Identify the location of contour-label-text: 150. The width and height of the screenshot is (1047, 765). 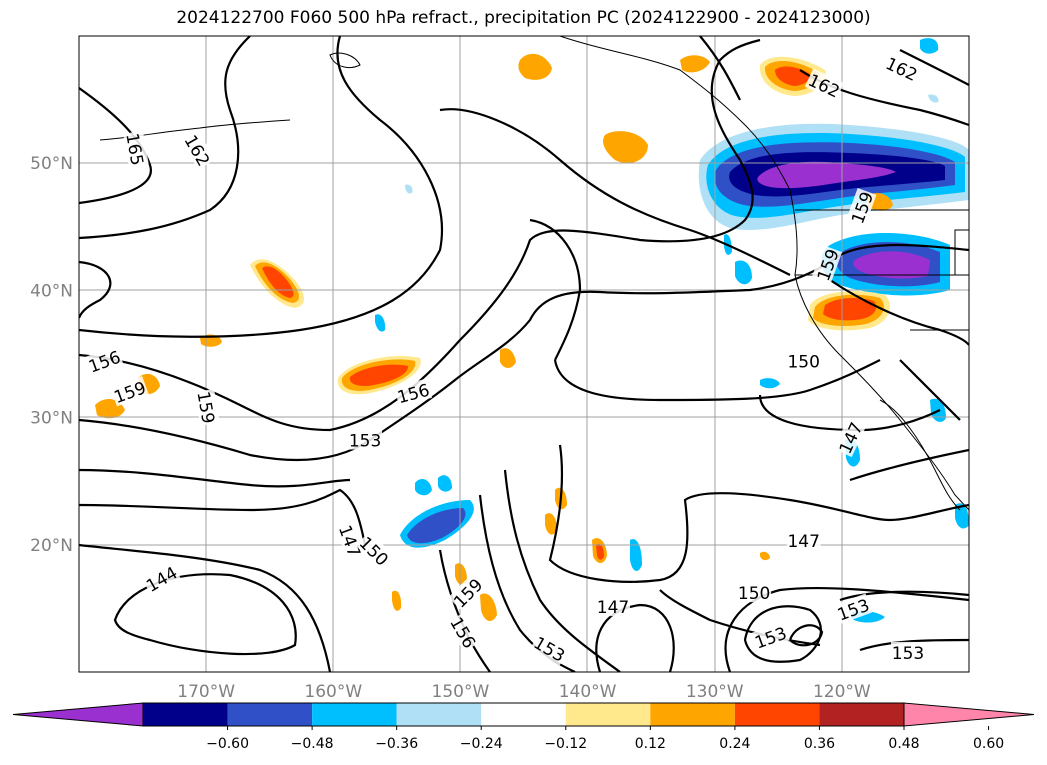
(803, 363).